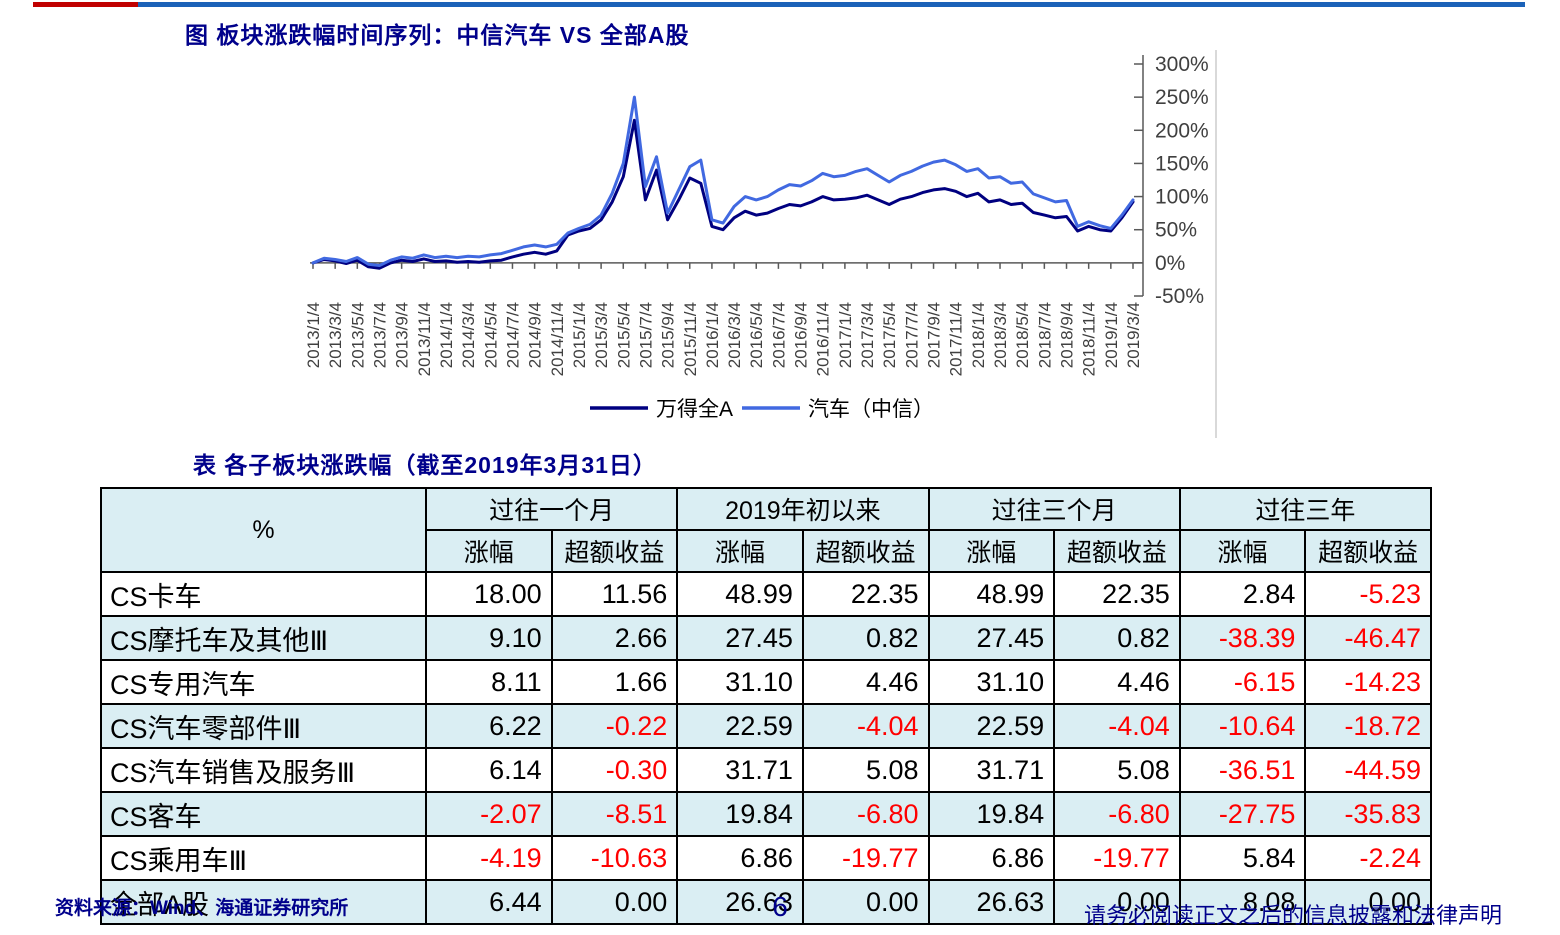 This screenshot has width=1560, height=935. Describe the element at coordinates (991, 814) in the screenshot. I see `cell-value: 19.84` at that location.